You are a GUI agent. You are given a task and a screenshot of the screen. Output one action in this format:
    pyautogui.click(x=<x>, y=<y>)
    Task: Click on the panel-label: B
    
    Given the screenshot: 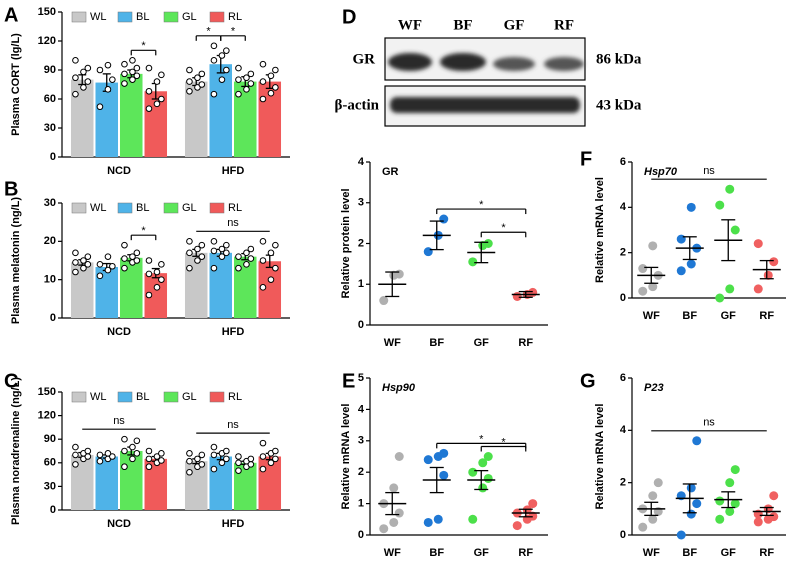 What is the action you would take?
    pyautogui.click(x=11, y=189)
    